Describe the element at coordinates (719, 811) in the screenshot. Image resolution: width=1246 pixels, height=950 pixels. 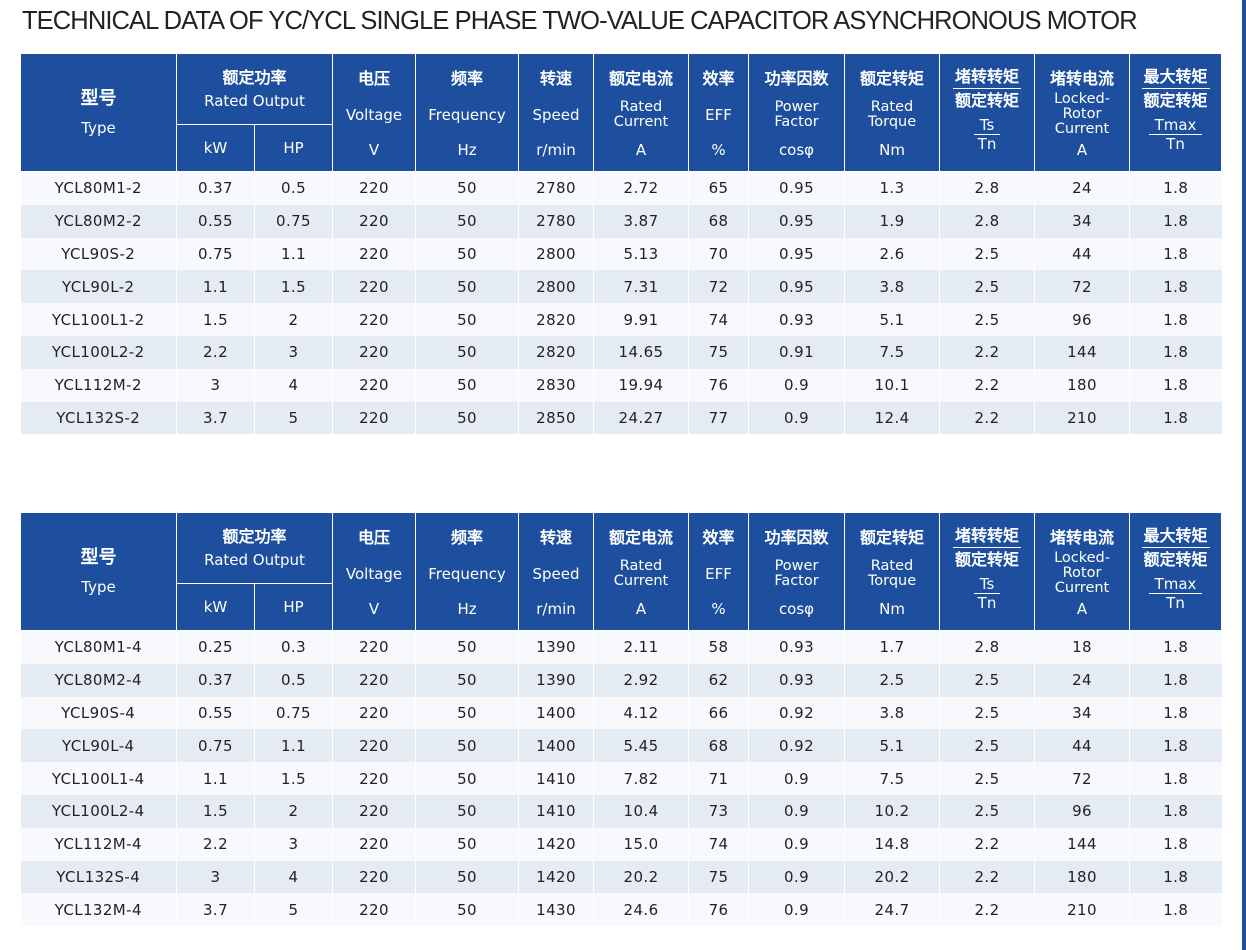
I see `value-cell: 73` at that location.